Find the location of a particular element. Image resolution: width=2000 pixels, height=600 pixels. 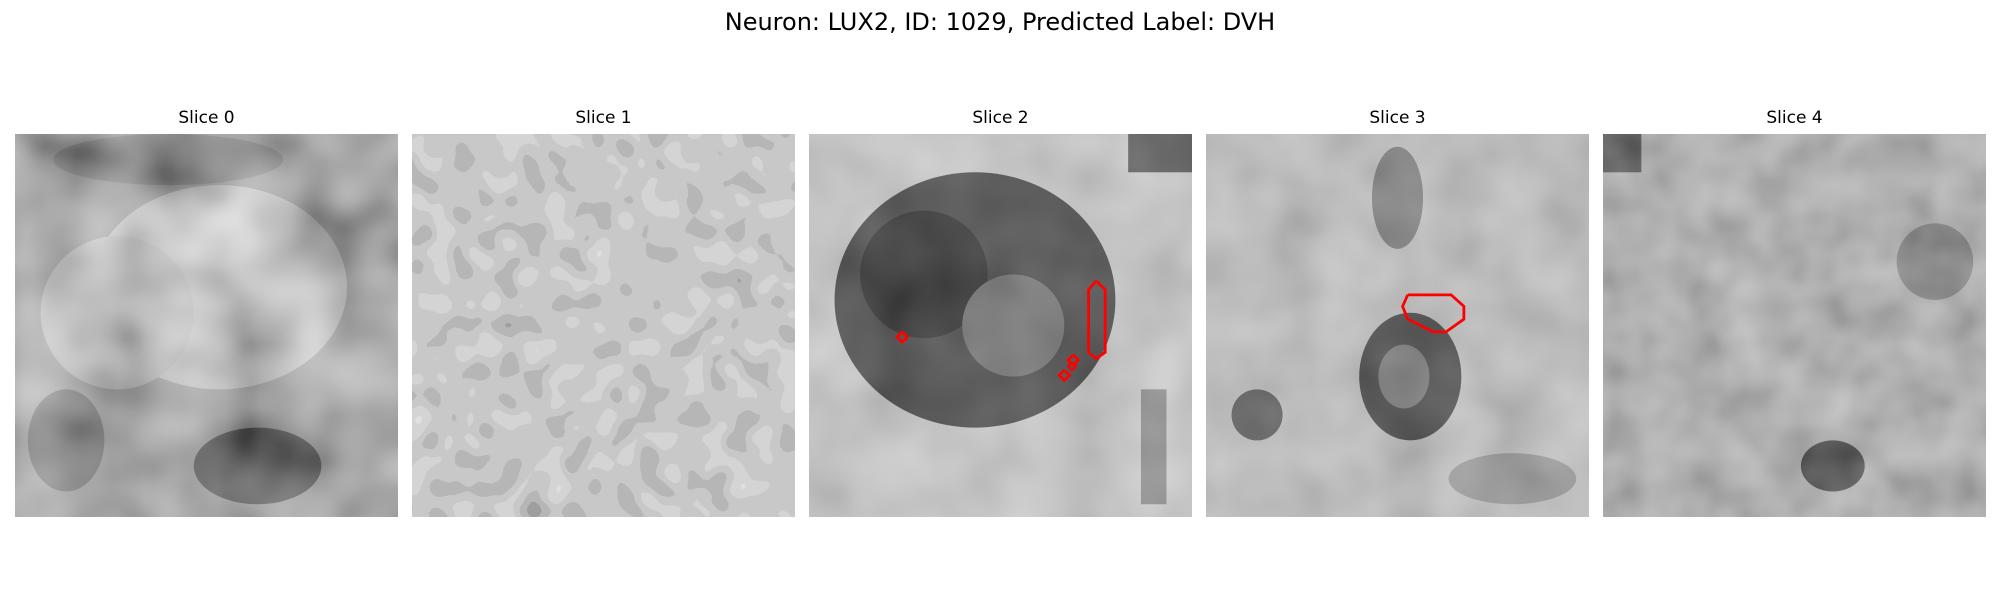

slice-panel-2: Slice 2 is located at coordinates (1000, 311).